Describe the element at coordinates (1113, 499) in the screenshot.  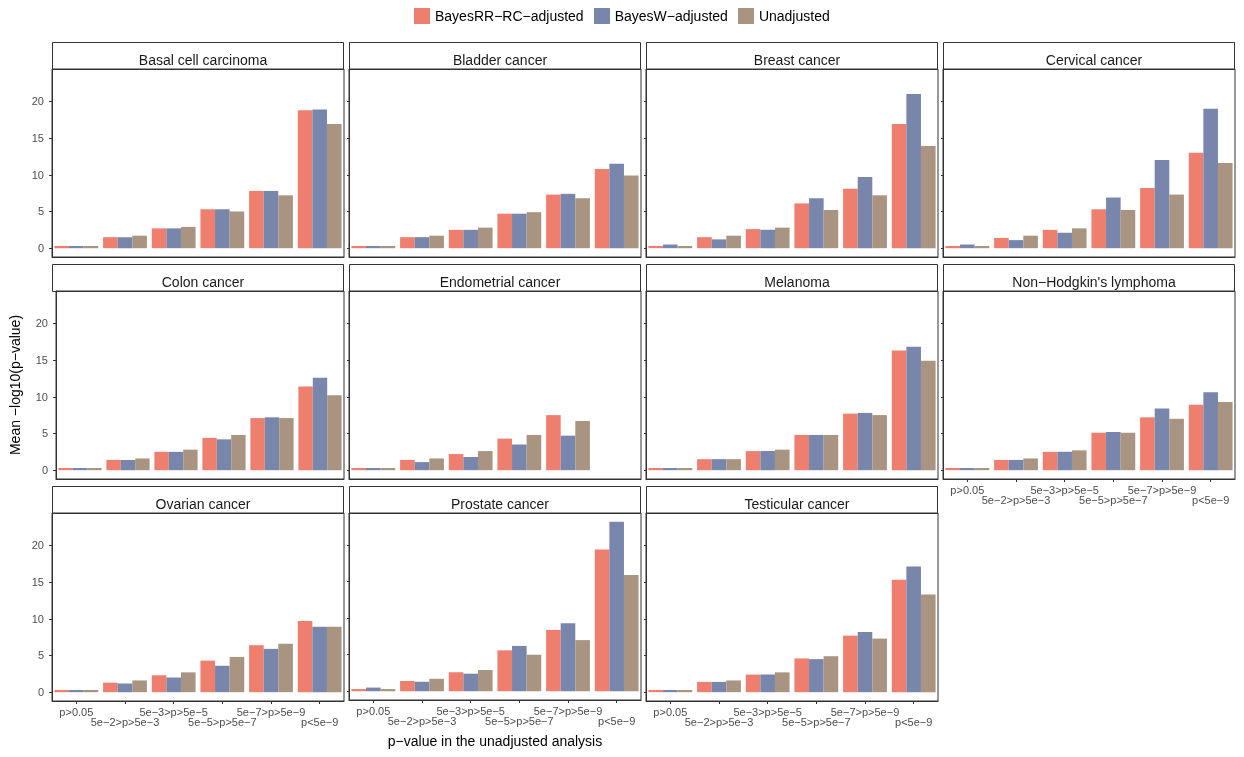
I see `x-tick-label: 5e−5>p>5e−7` at that location.